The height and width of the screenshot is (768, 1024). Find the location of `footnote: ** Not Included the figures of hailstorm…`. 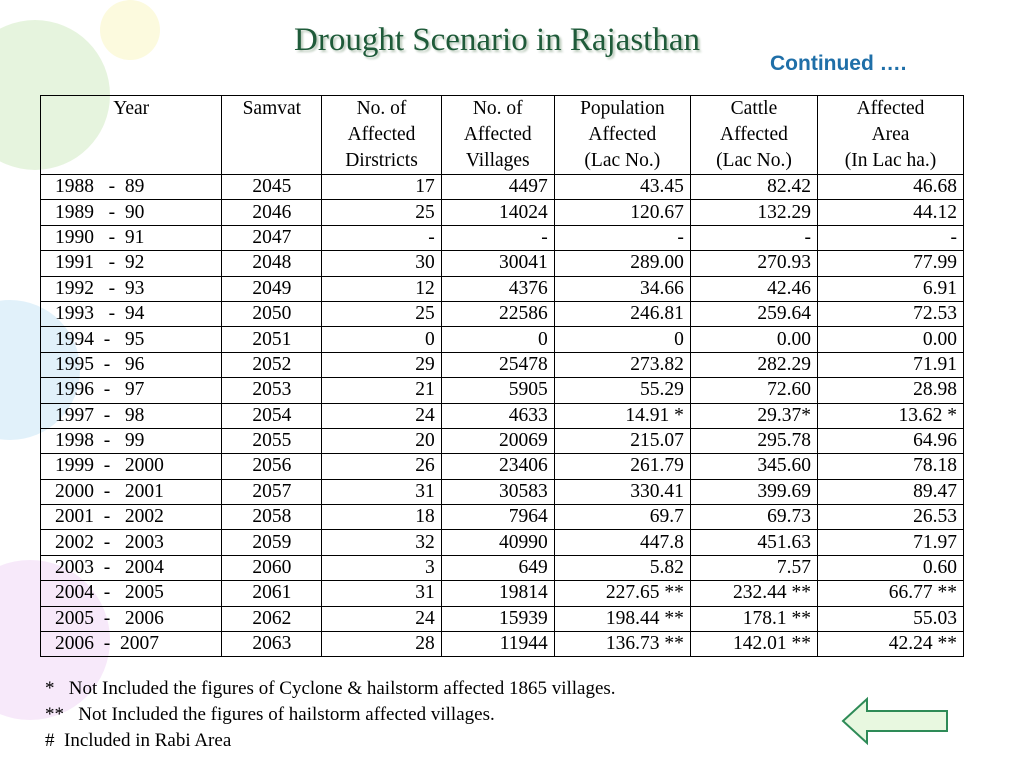

footnote: ** Not Included the figures of hailstorm… is located at coordinates (270, 714).